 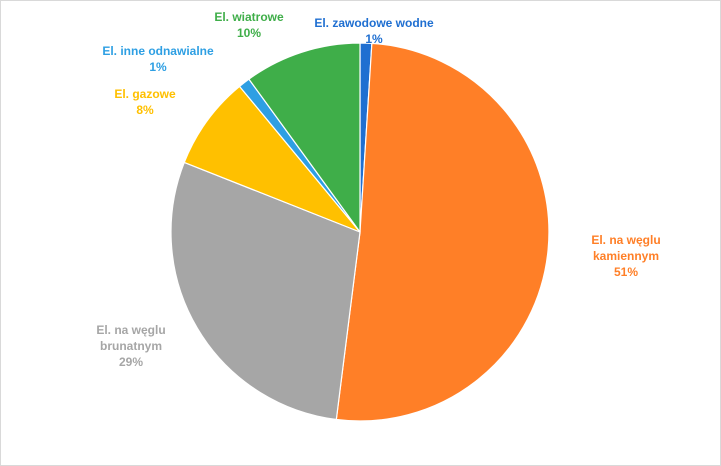 I want to click on data-label-text: El. wiatrowe, so click(x=249, y=17).